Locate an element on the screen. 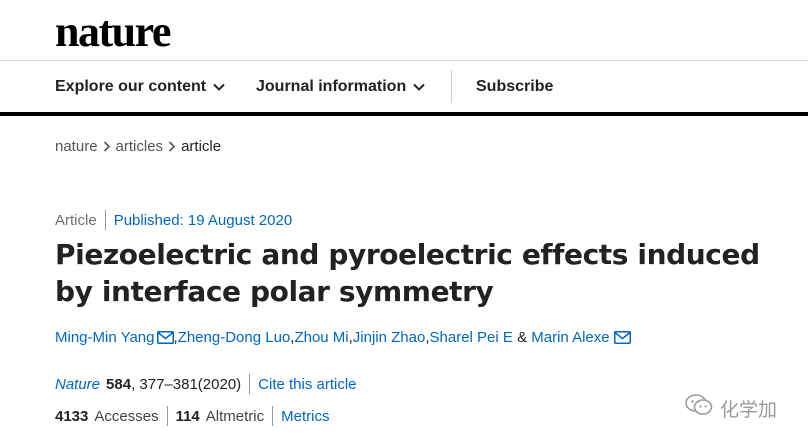 The image size is (808, 441). breadcrumb-article: article is located at coordinates (201, 146).